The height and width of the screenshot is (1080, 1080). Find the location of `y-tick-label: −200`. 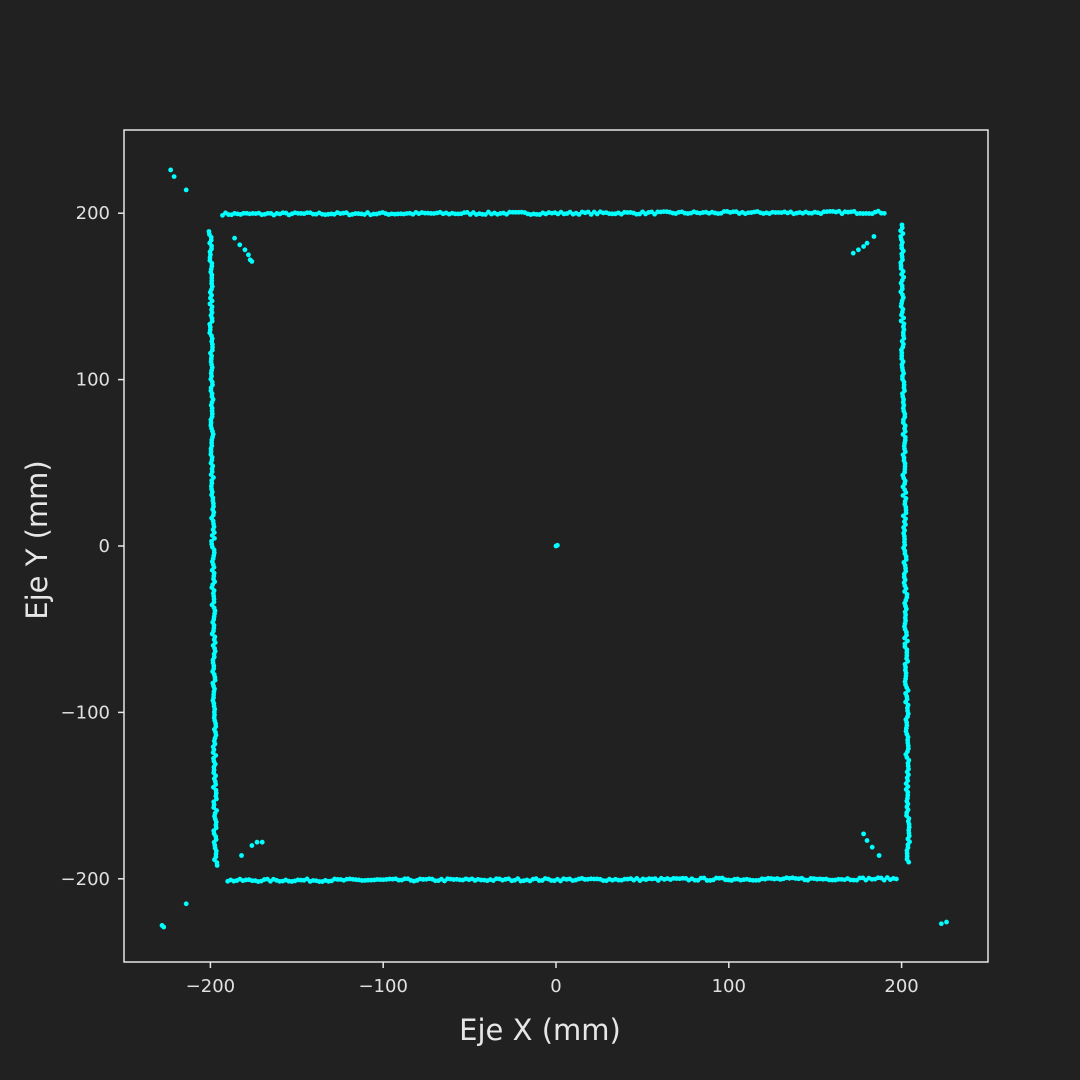

y-tick-label: −200 is located at coordinates (85, 879).